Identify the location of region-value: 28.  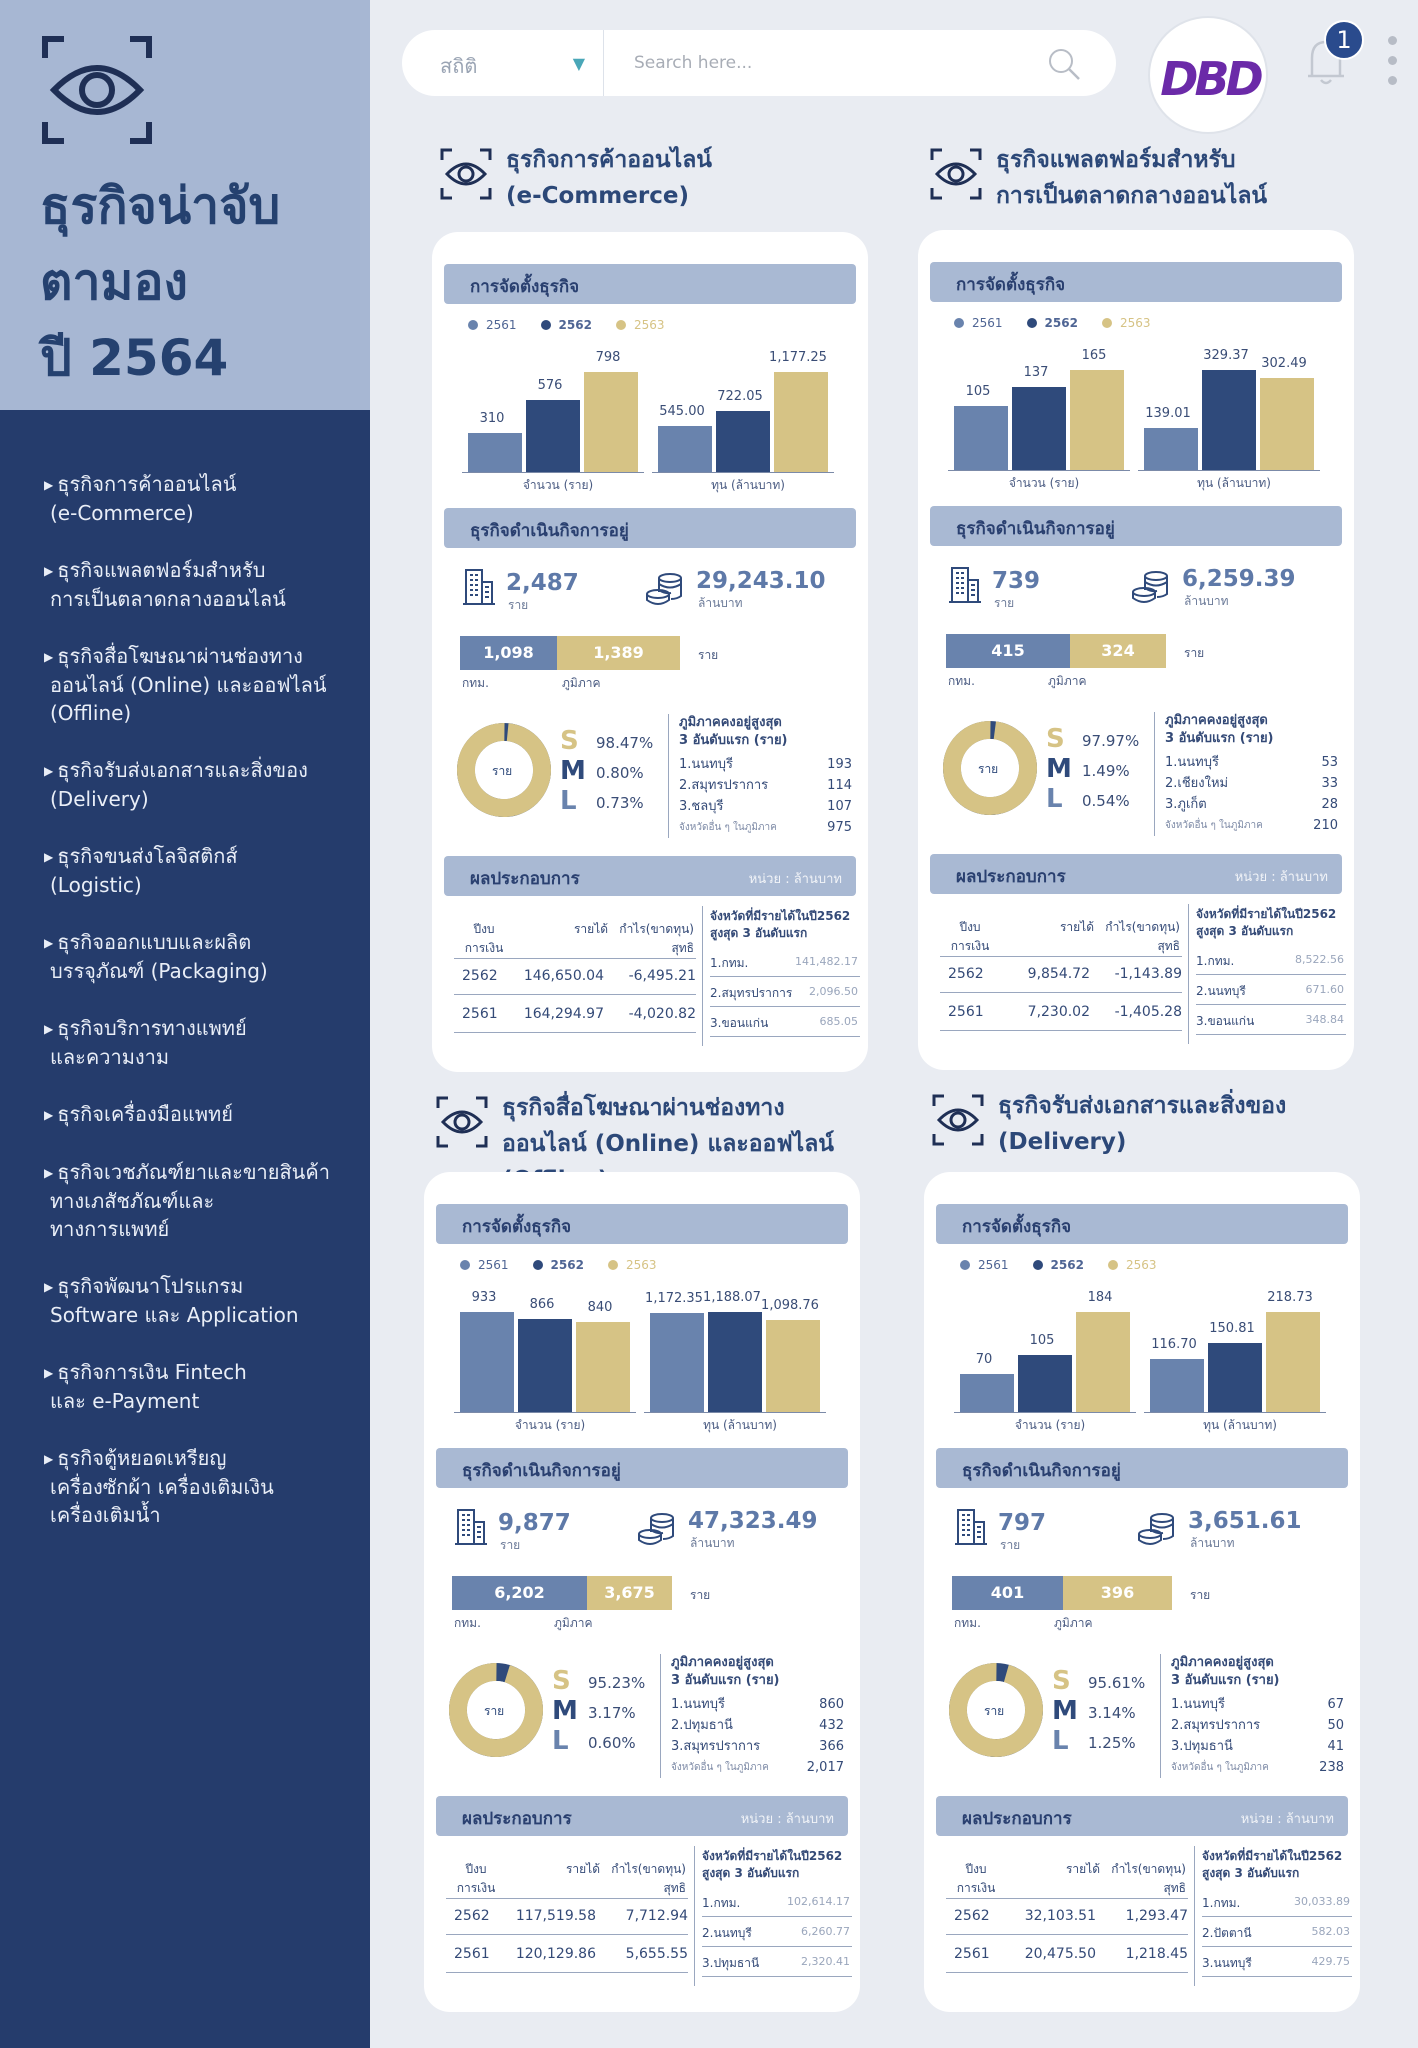
(1329, 804).